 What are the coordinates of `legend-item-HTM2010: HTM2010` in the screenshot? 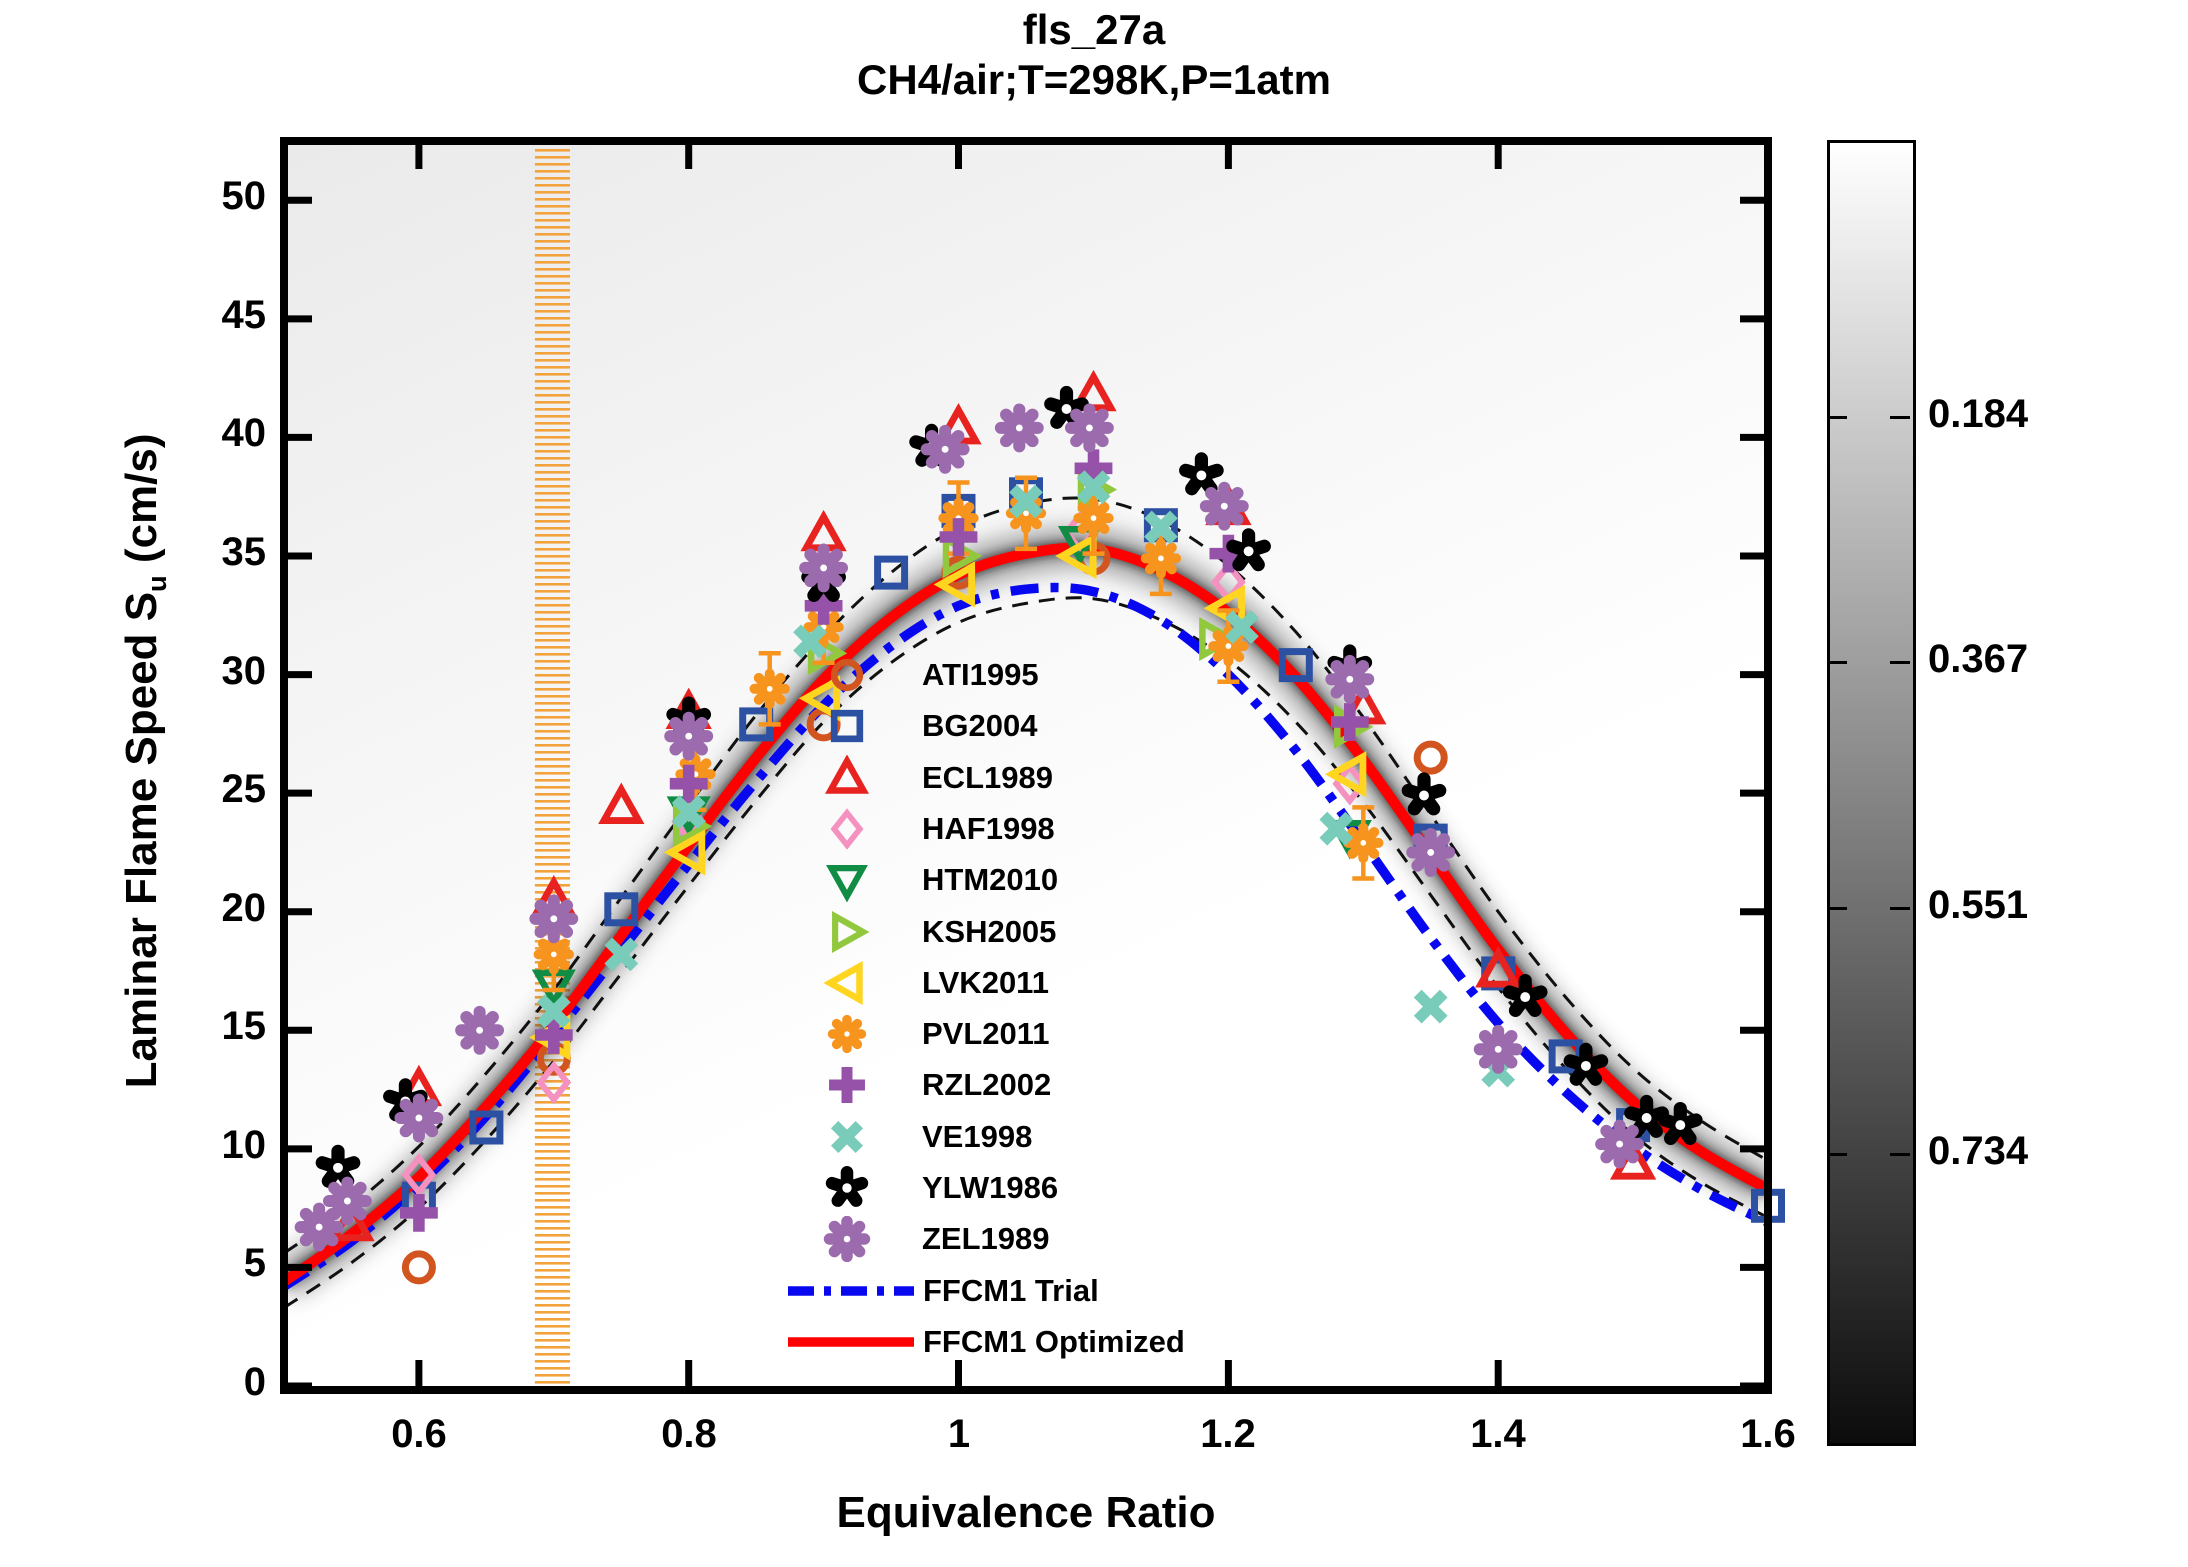 It's located at (940, 880).